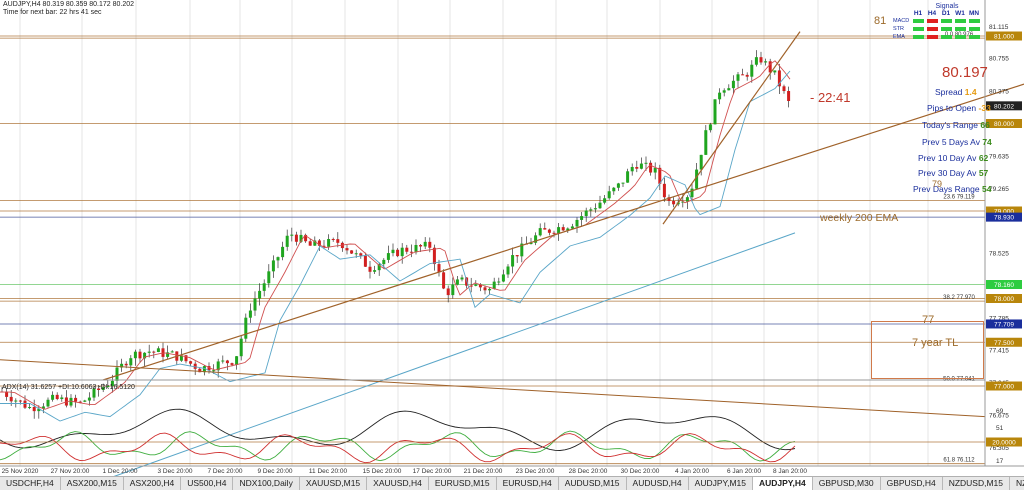  I want to click on symbol-tab: GBPUSD,M30, so click(847, 483).